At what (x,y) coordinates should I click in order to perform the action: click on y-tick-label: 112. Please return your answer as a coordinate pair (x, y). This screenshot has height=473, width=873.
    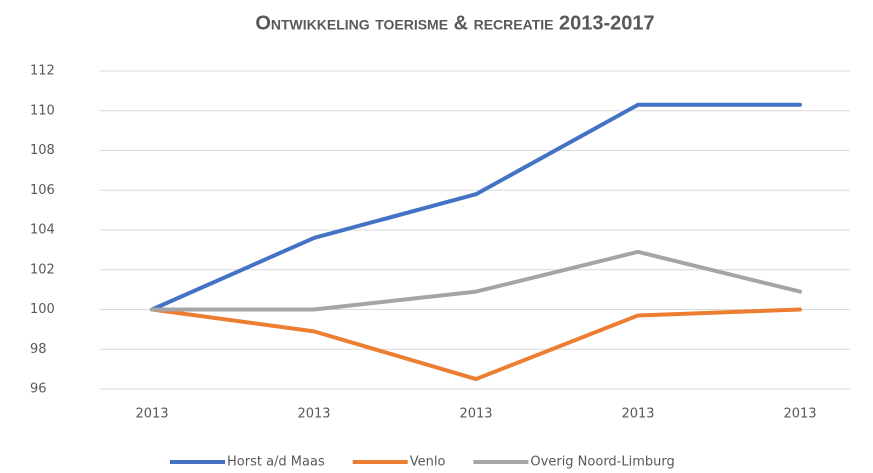
    Looking at the image, I should click on (42, 71).